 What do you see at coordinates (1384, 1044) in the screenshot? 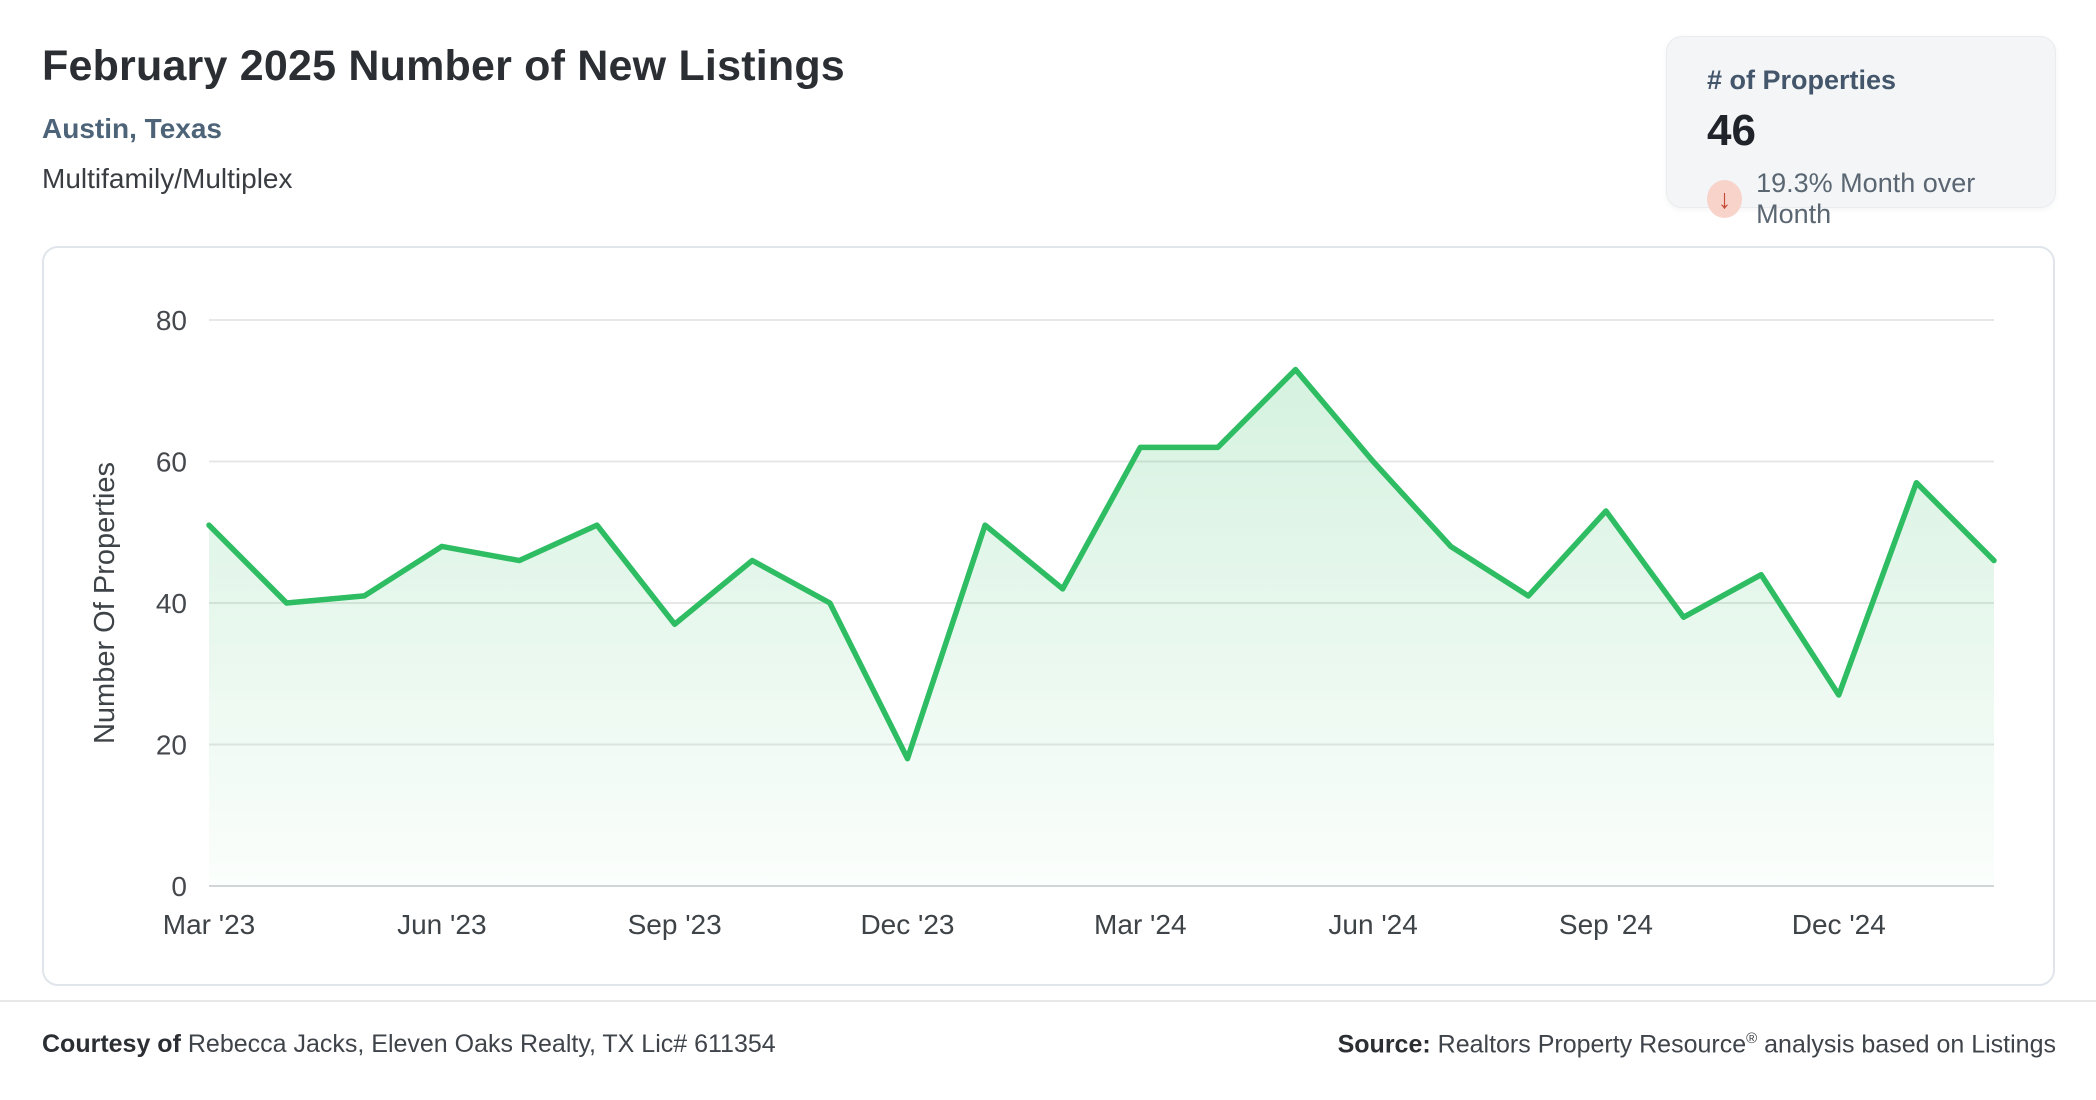
I see `source-label: Source:` at bounding box center [1384, 1044].